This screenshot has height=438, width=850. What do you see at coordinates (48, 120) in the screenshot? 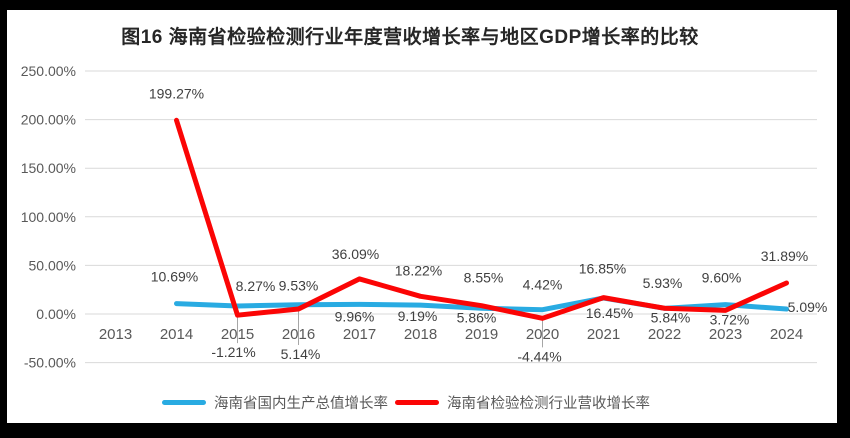
I see `y-axis-tick-label: 200.00%` at bounding box center [48, 120].